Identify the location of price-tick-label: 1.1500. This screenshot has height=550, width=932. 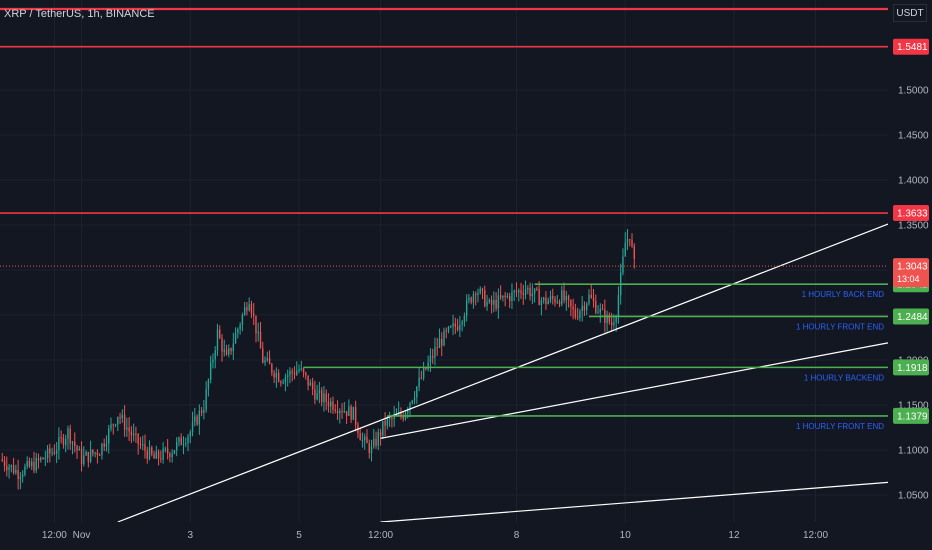
(913, 406).